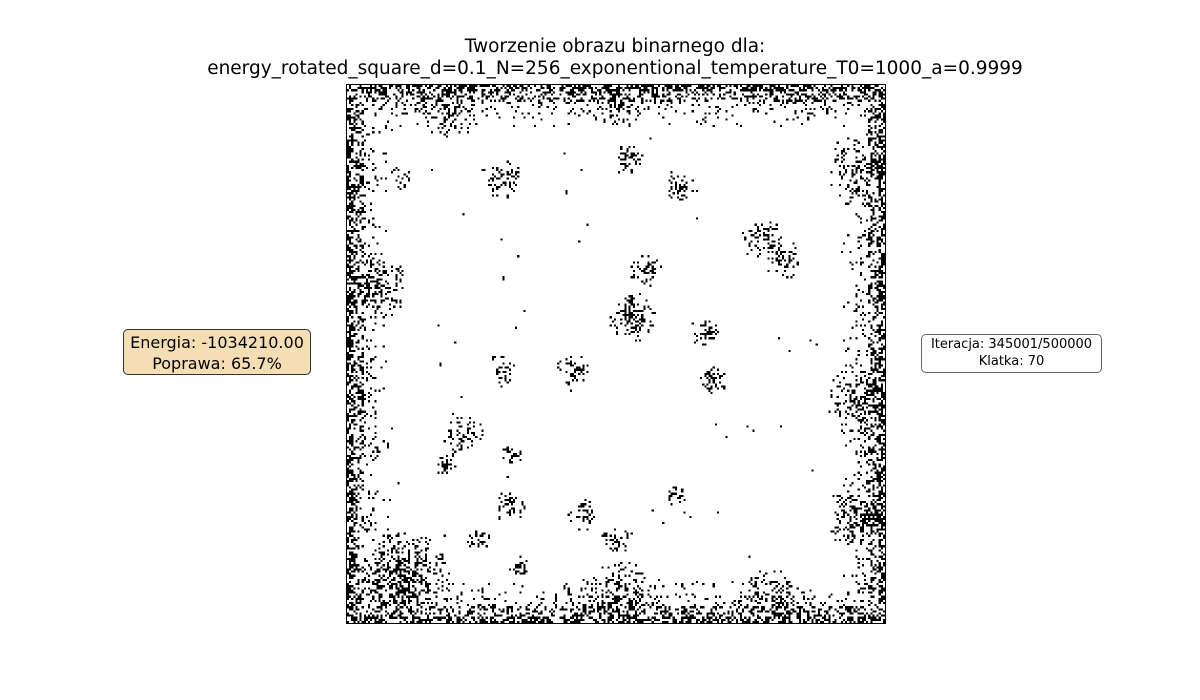  Describe the element at coordinates (217, 363) in the screenshot. I see `improvement-value: Poprawa: 65.7%` at that location.